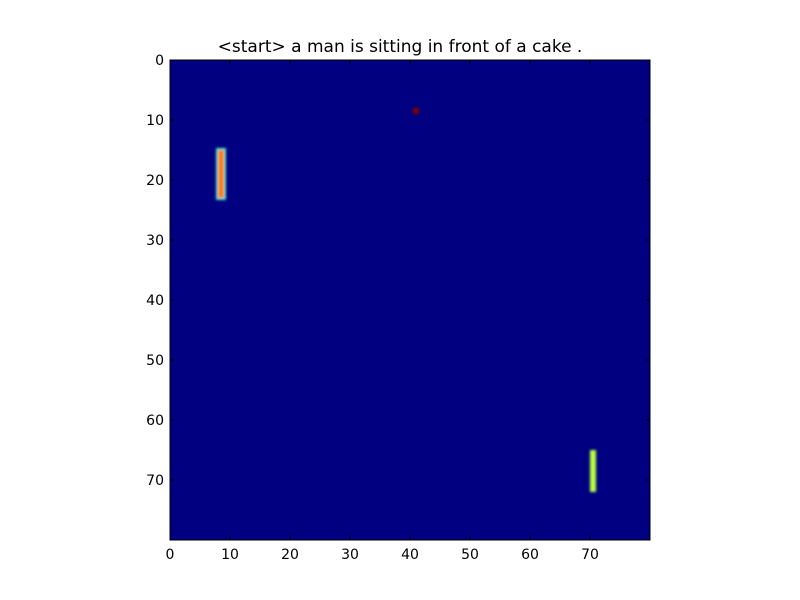 The height and width of the screenshot is (600, 800). I want to click on y-tick-label: 10, so click(155, 121).